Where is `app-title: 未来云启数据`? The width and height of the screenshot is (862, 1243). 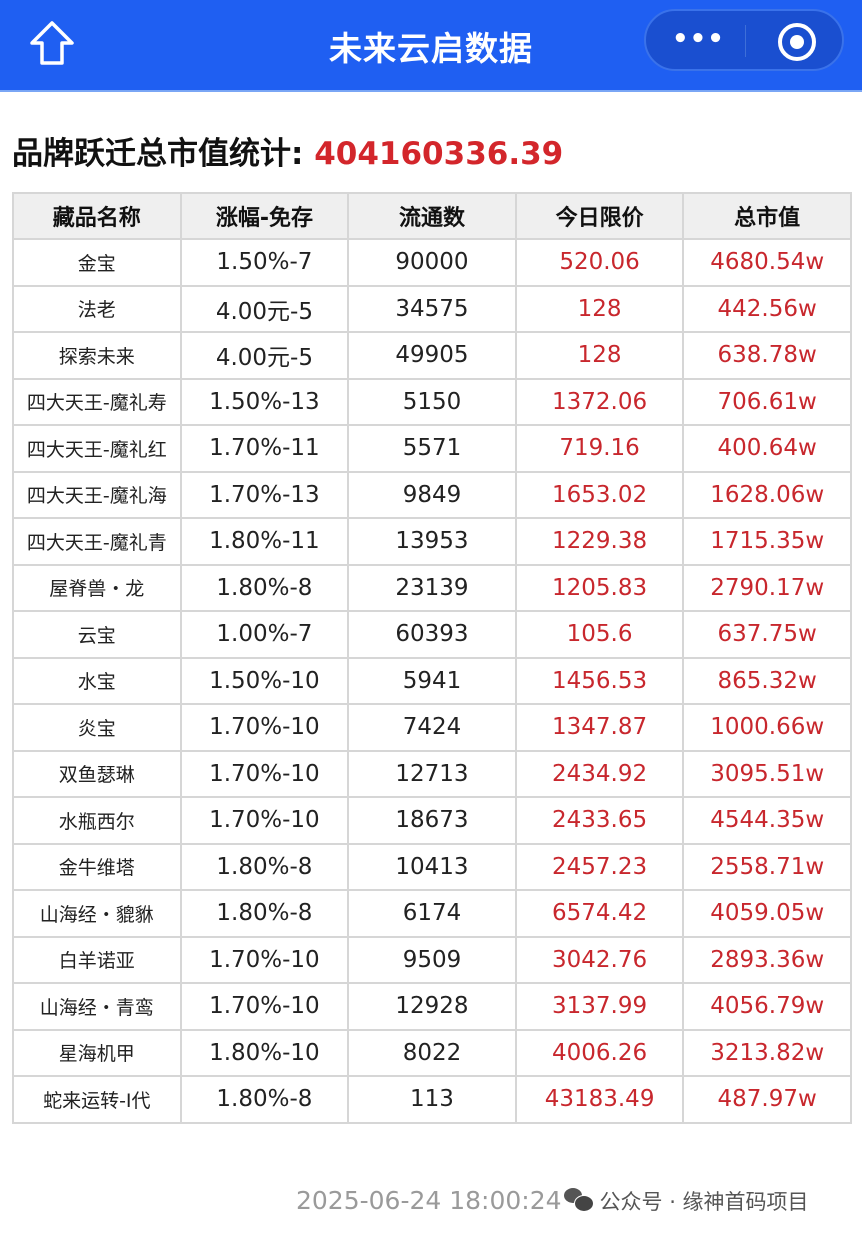 app-title: 未来云启数据 is located at coordinates (431, 48).